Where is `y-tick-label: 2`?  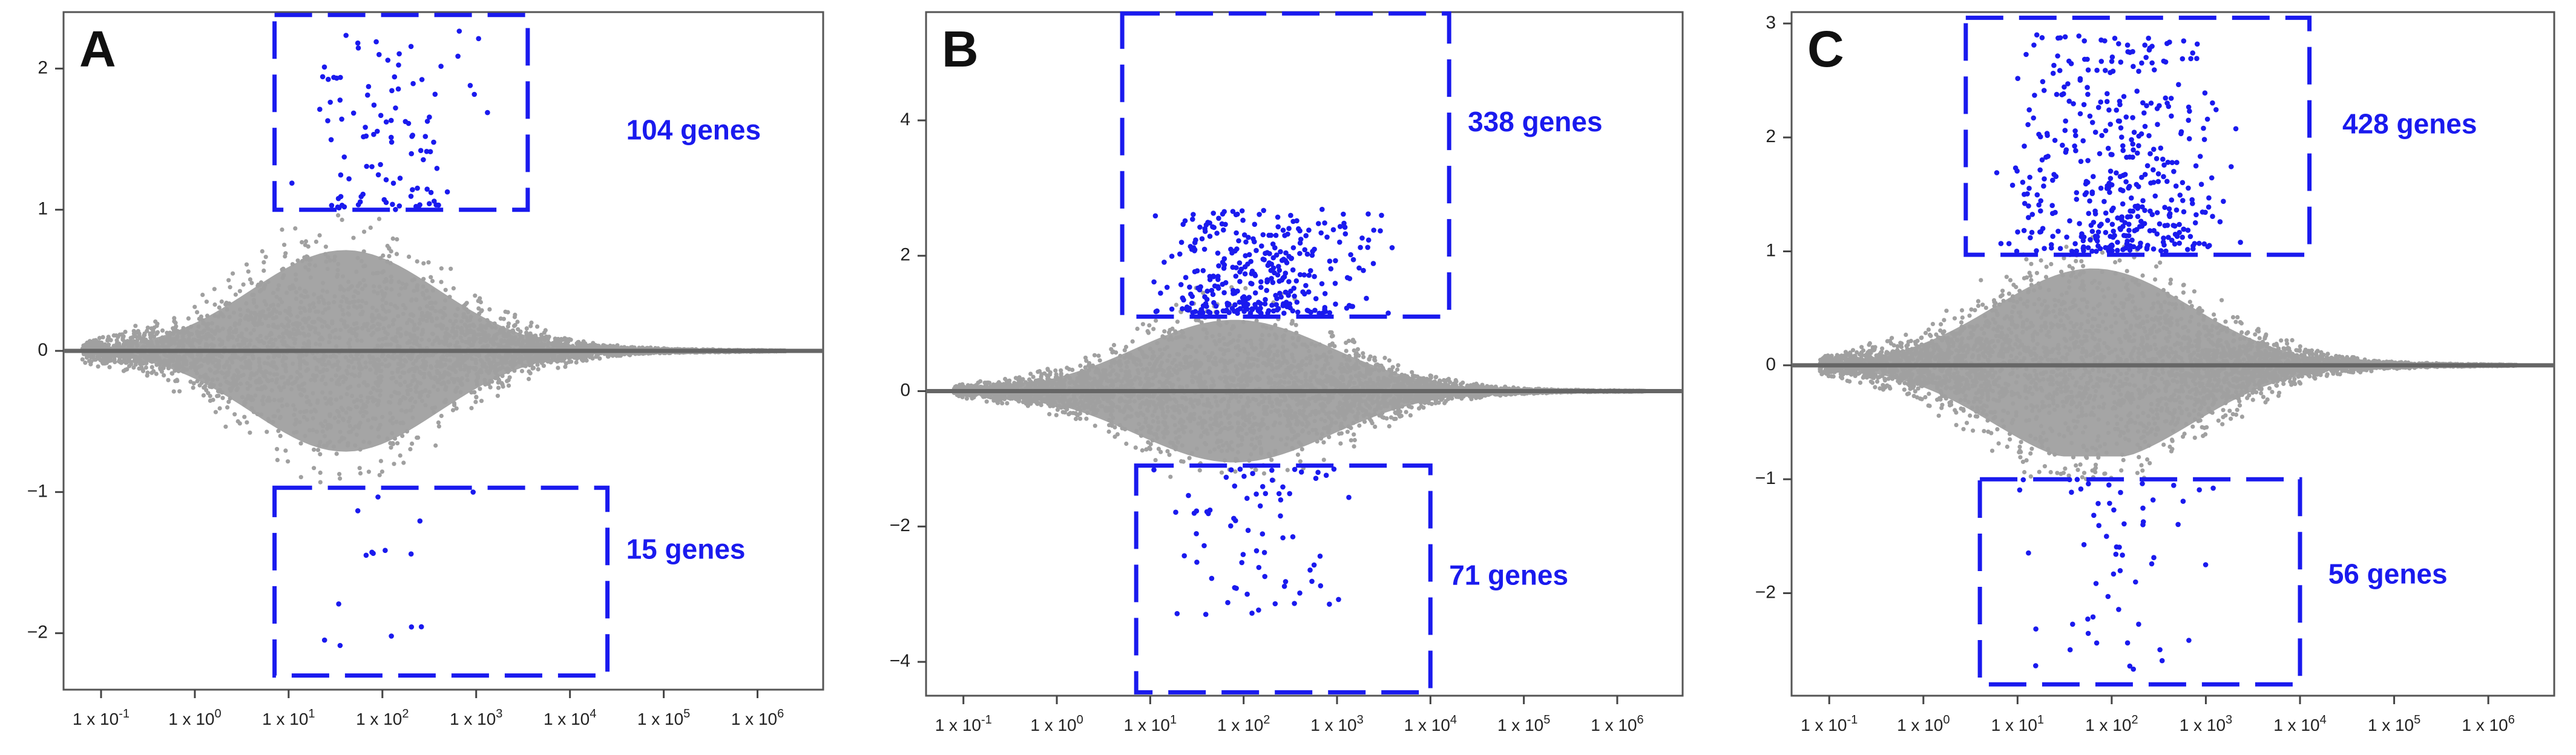 y-tick-label: 2 is located at coordinates (43, 67).